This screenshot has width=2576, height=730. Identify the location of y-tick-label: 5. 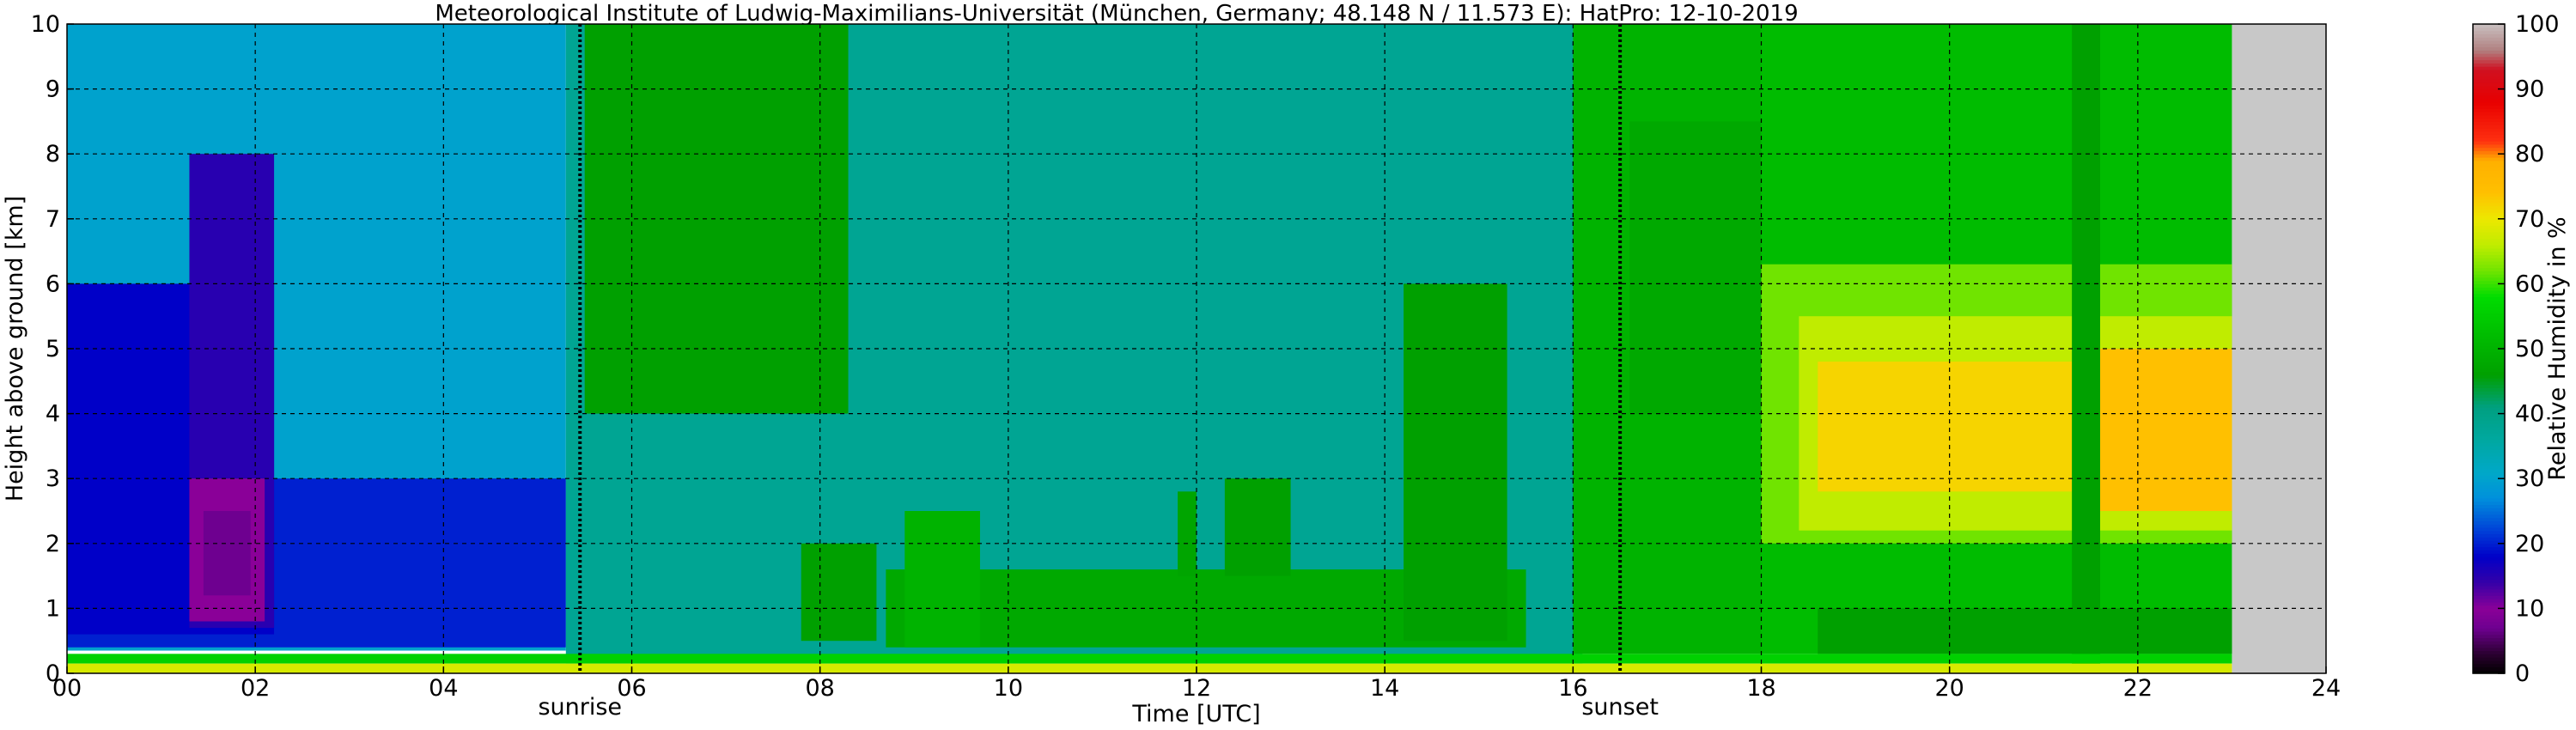
(53, 349).